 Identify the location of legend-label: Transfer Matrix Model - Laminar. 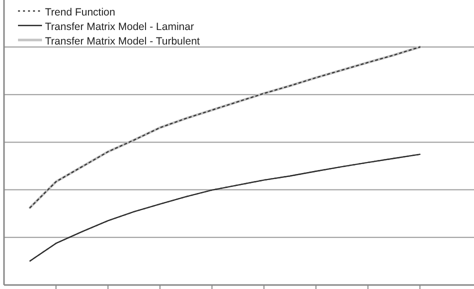
(119, 27).